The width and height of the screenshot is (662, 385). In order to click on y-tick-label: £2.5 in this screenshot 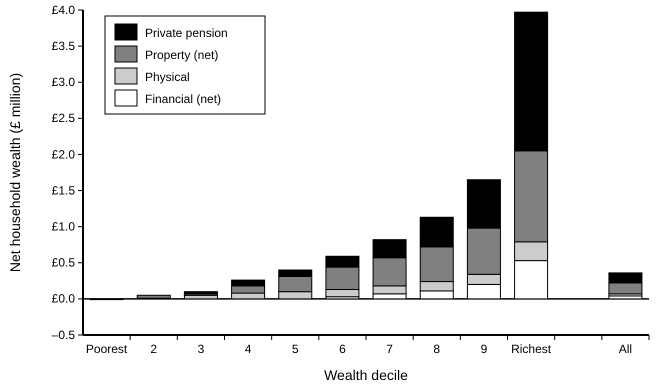, I will do `click(64, 118)`.